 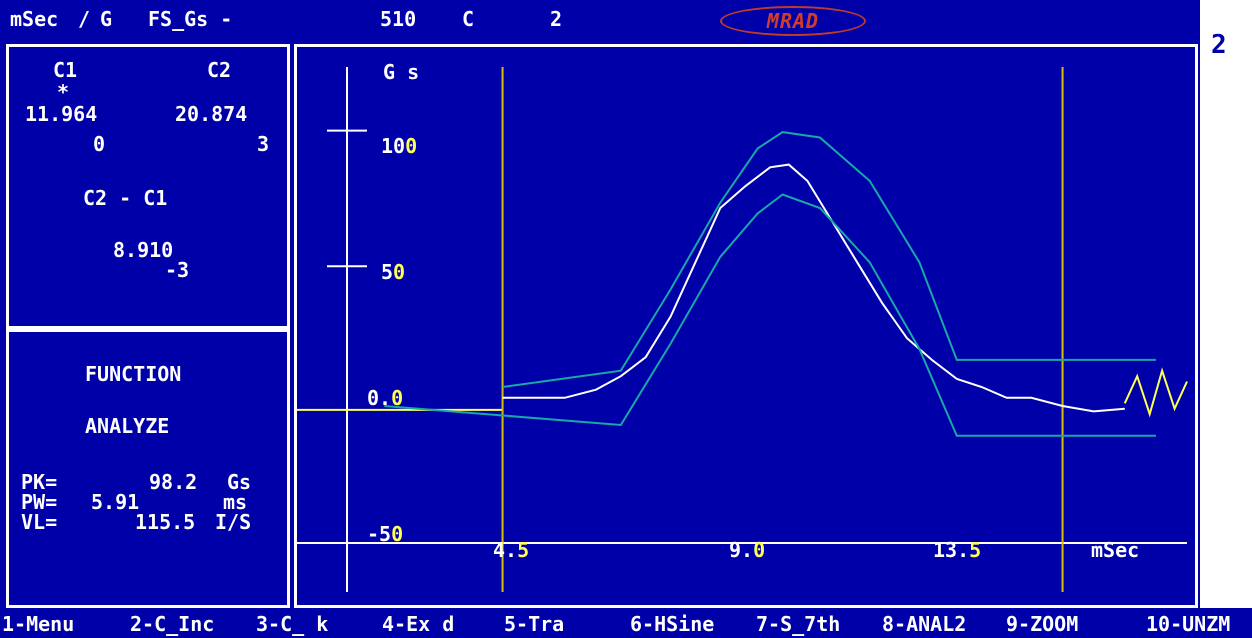 What do you see at coordinates (99, 144) in the screenshot?
I see `cursor1-index: 0` at bounding box center [99, 144].